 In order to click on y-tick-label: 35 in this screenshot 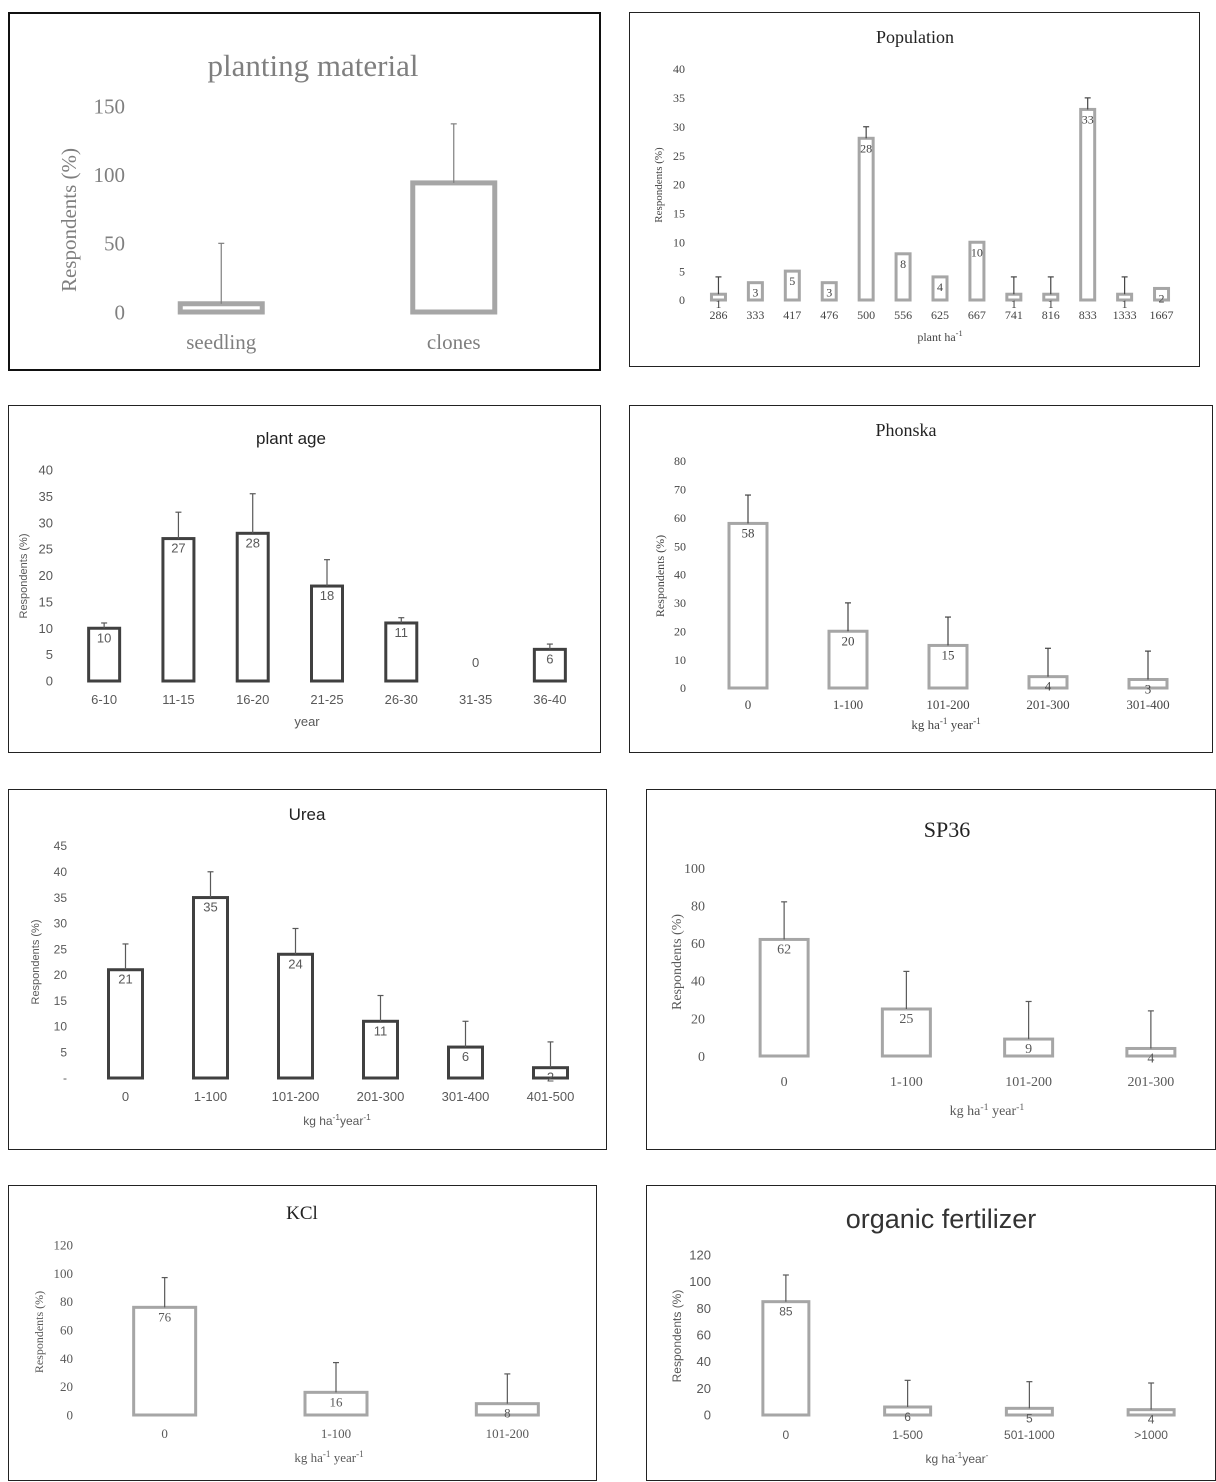, I will do `click(46, 496)`.